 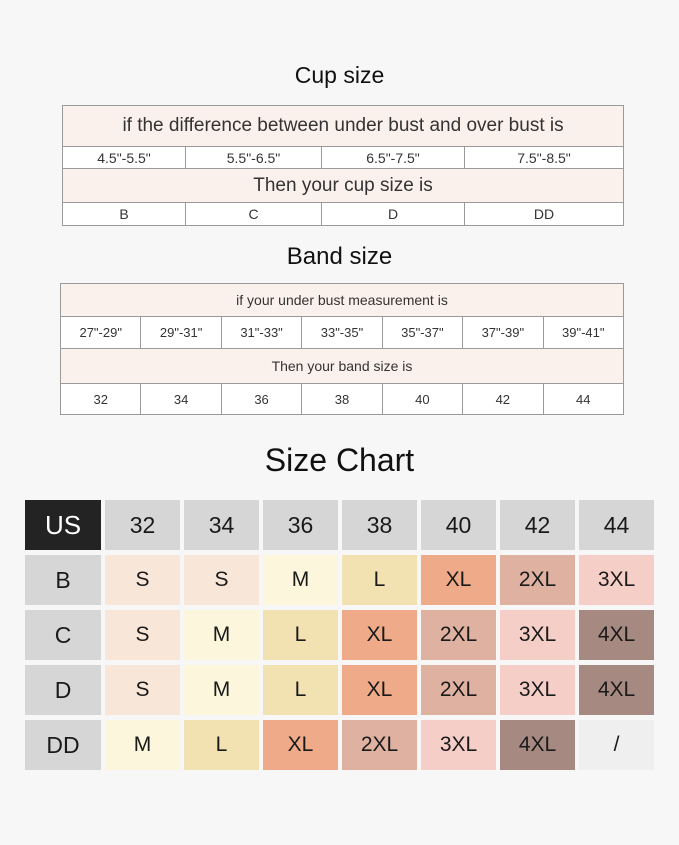 What do you see at coordinates (339, 460) in the screenshot?
I see `size-chart-title: Size Chart` at bounding box center [339, 460].